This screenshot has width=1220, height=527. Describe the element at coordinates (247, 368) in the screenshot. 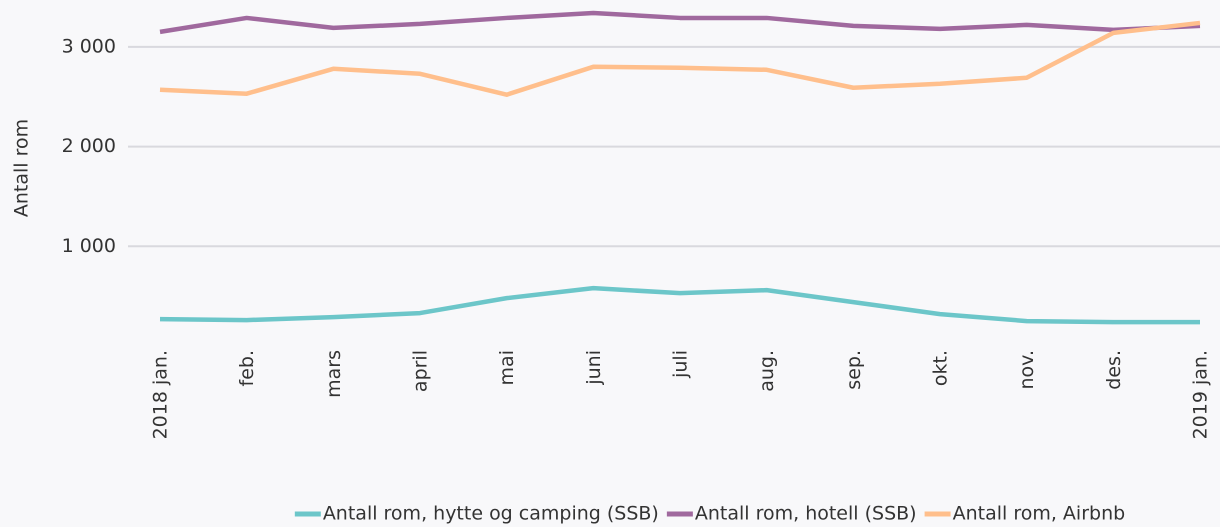

I see `x-tick-label: feb.` at that location.